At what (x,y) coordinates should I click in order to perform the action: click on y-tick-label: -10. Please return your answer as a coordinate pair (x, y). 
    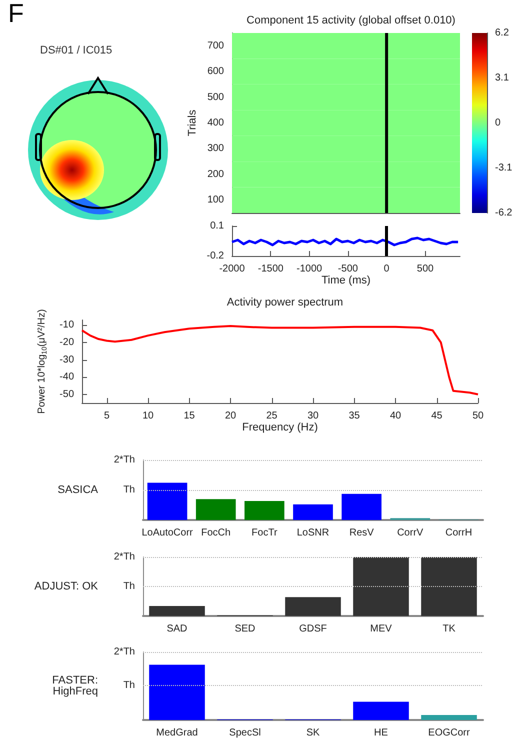
    Looking at the image, I should click on (67, 325).